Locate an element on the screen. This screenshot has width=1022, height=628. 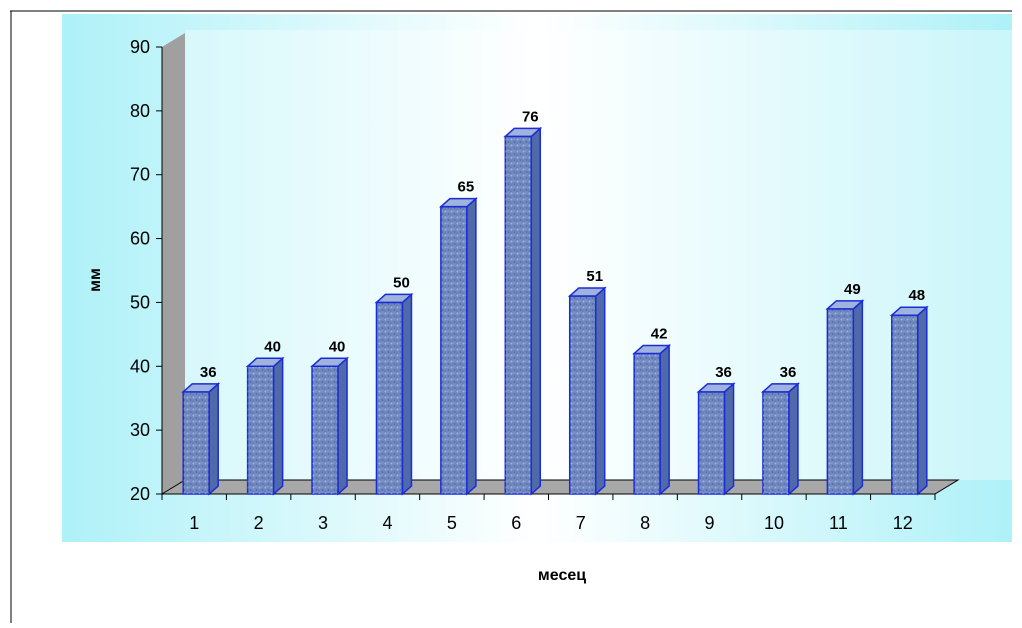
data-label: 50 is located at coordinates (401, 282).